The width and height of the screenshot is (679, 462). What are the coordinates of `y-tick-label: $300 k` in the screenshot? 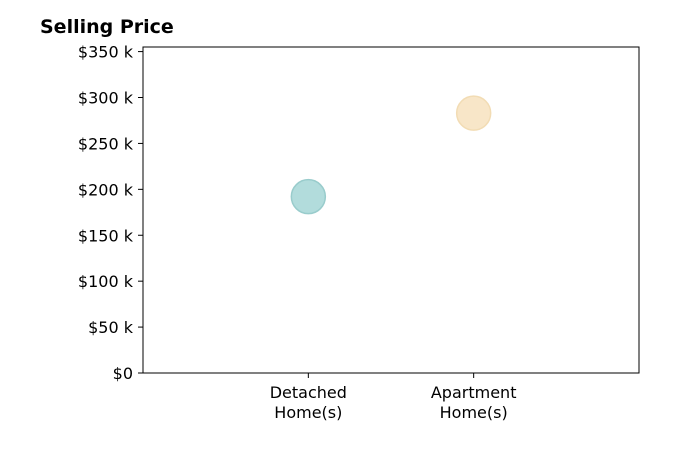 It's located at (106, 98).